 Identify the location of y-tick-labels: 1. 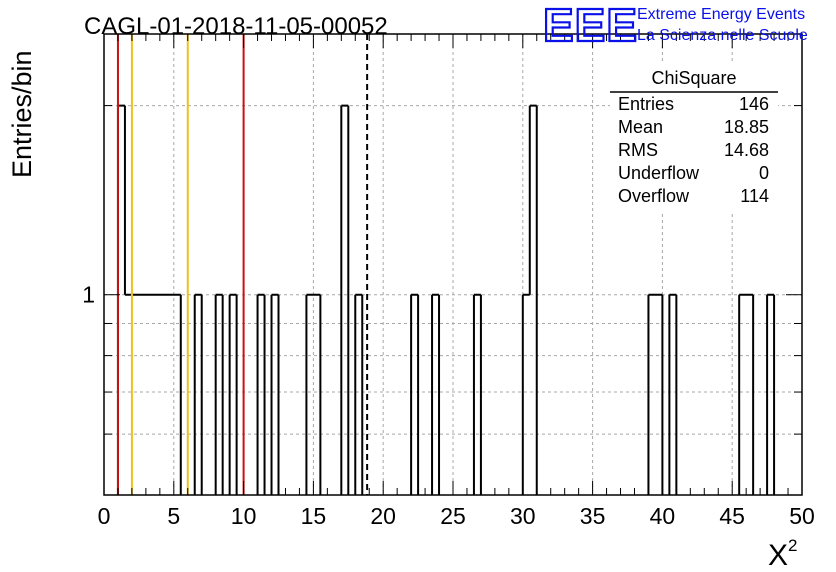
(88, 295).